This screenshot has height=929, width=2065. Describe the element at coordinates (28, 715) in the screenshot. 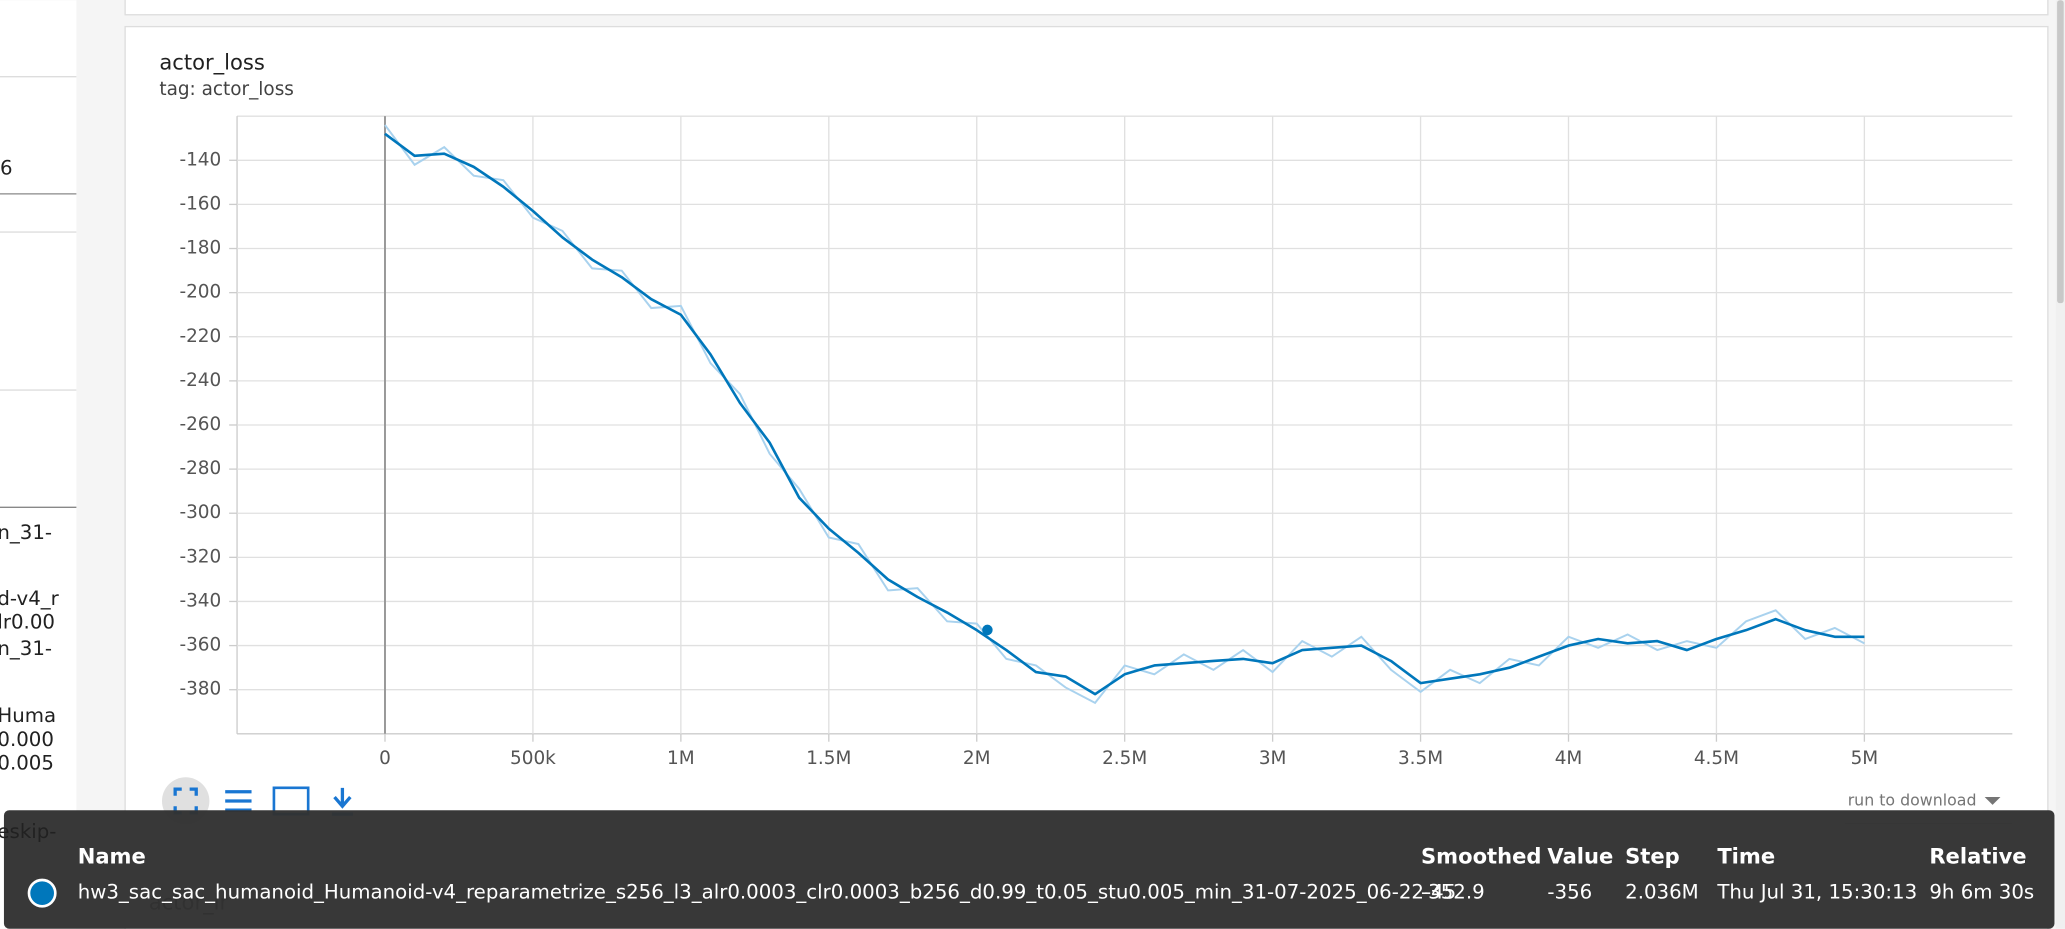

I see `sidebar-fragment: Huma` at that location.